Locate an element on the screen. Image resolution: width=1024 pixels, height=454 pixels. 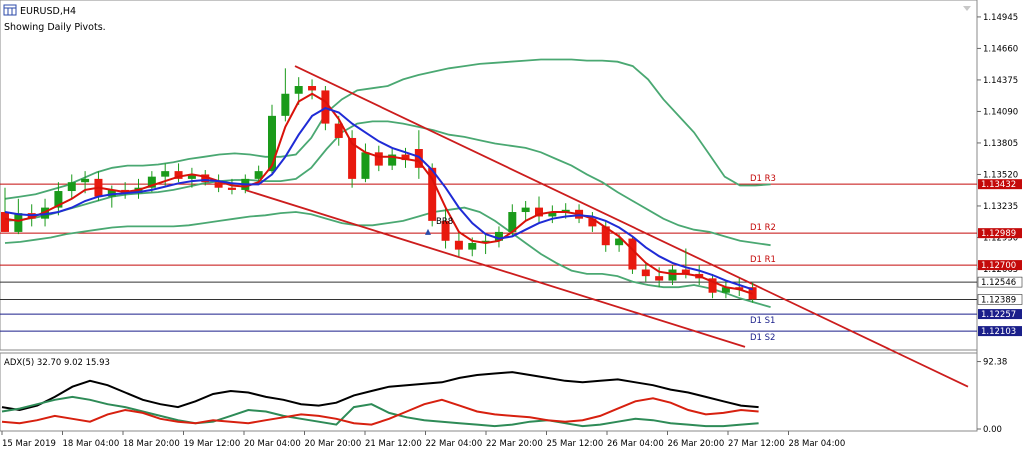
adx-series-minus_di is located at coordinates (380, 411).